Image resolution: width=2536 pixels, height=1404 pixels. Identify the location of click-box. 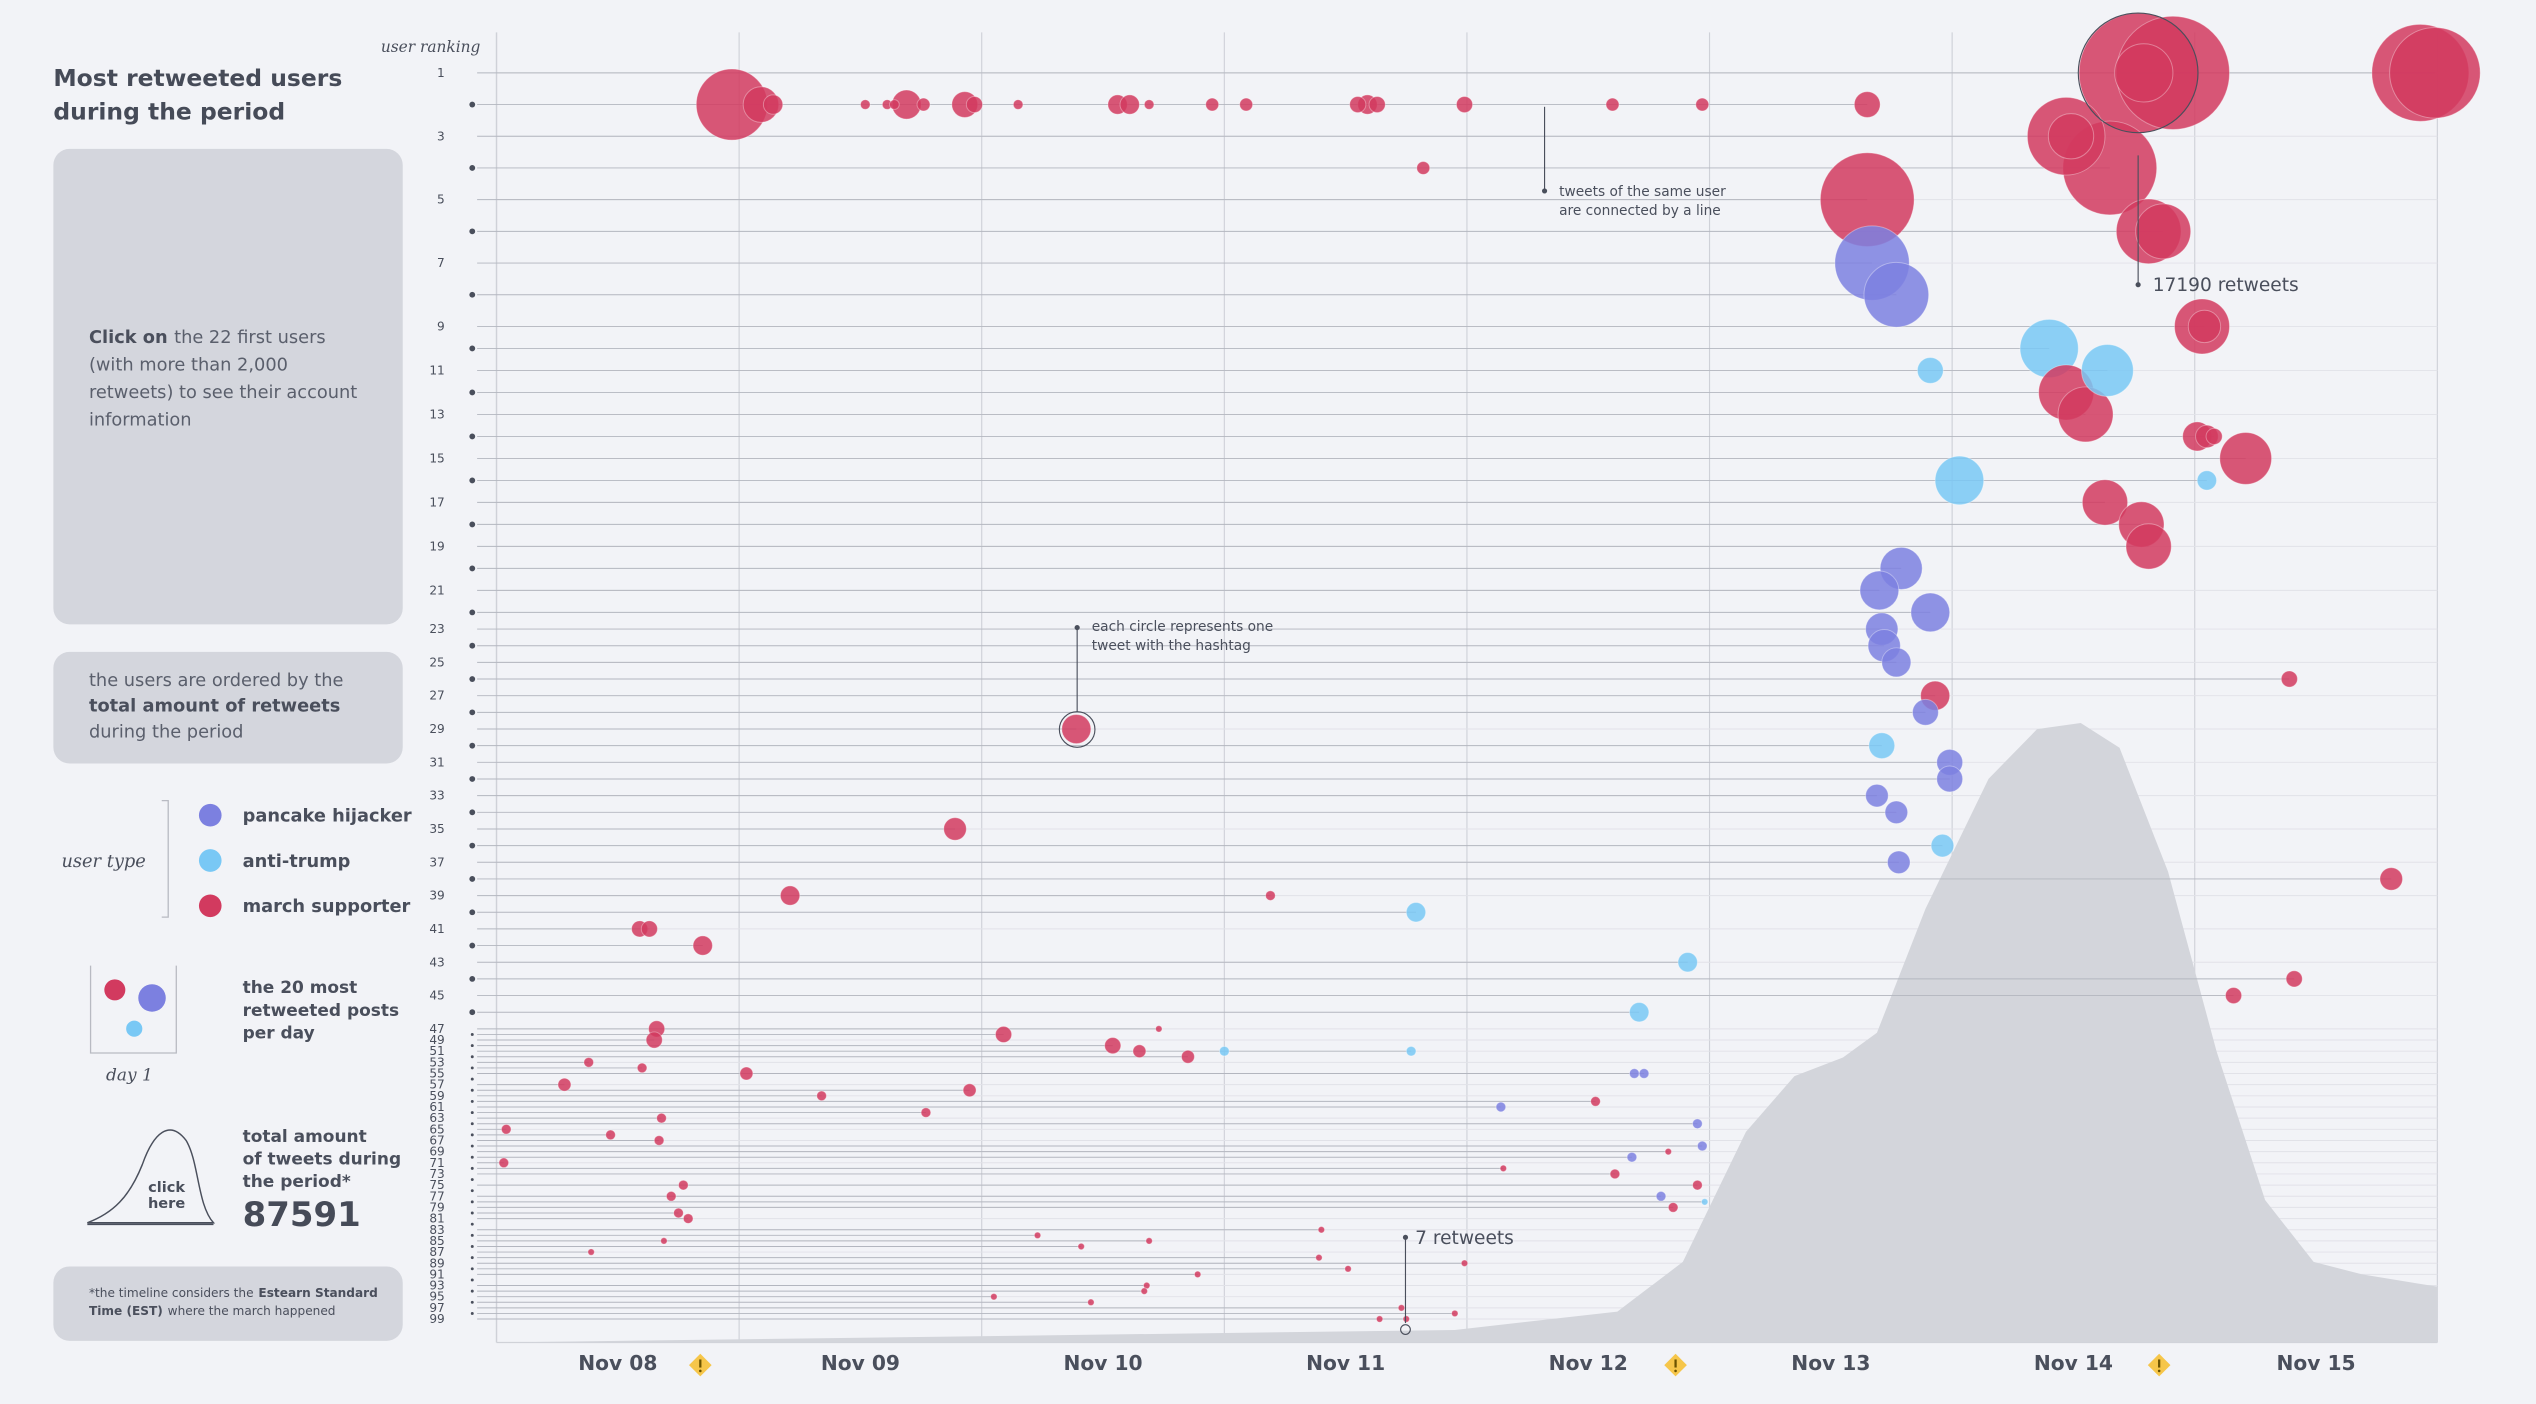
(228, 386).